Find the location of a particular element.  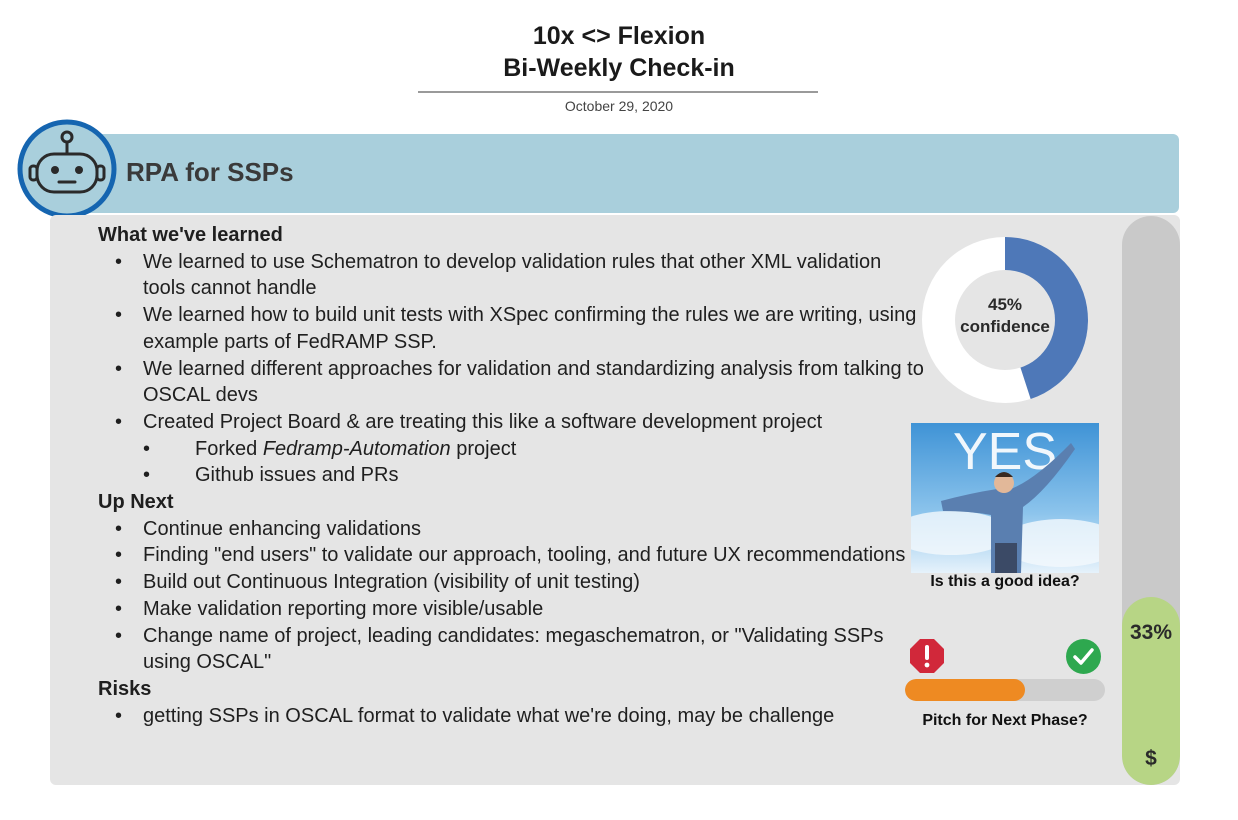

alert-icon is located at coordinates (927, 656).